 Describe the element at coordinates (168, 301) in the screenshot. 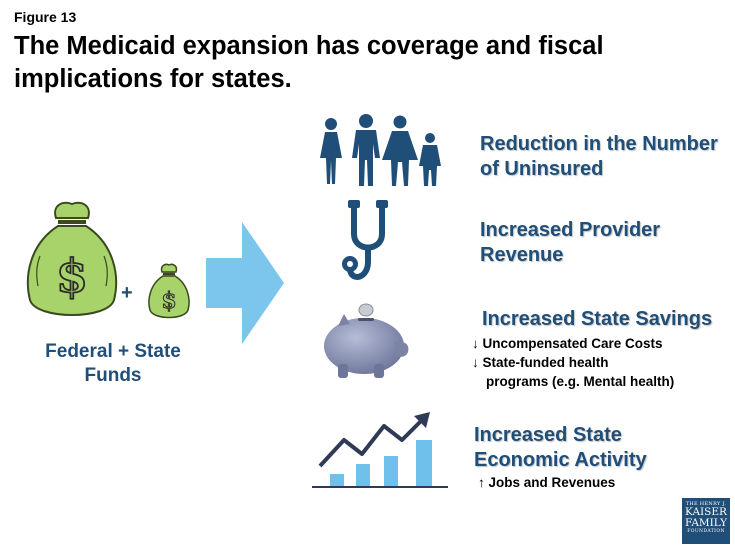

I see `small-bag-dollar: $` at that location.